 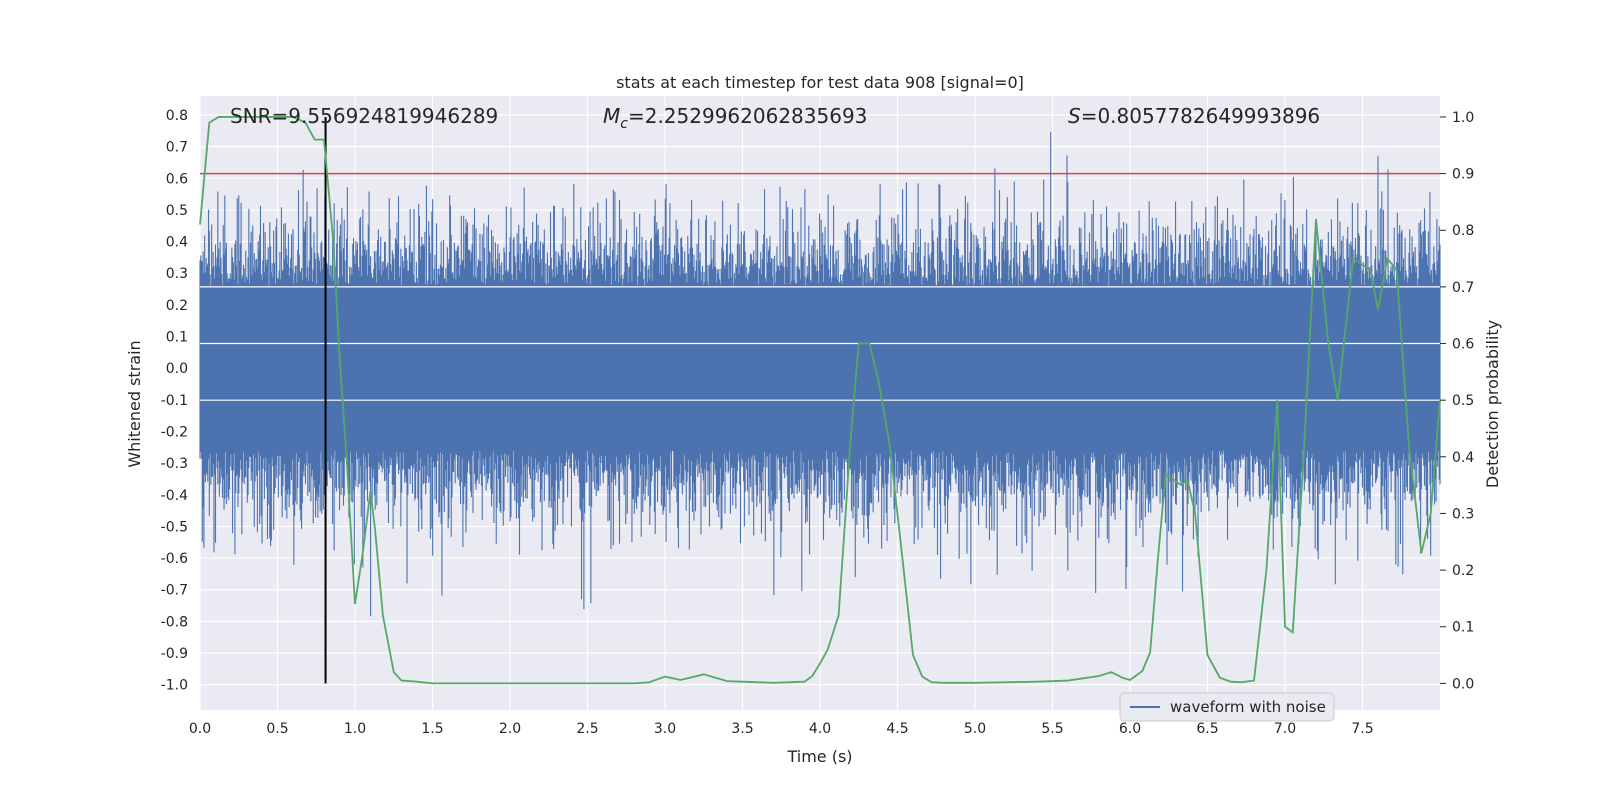 I want to click on y-tick-label-right: 0.4, so click(x=1463, y=458).